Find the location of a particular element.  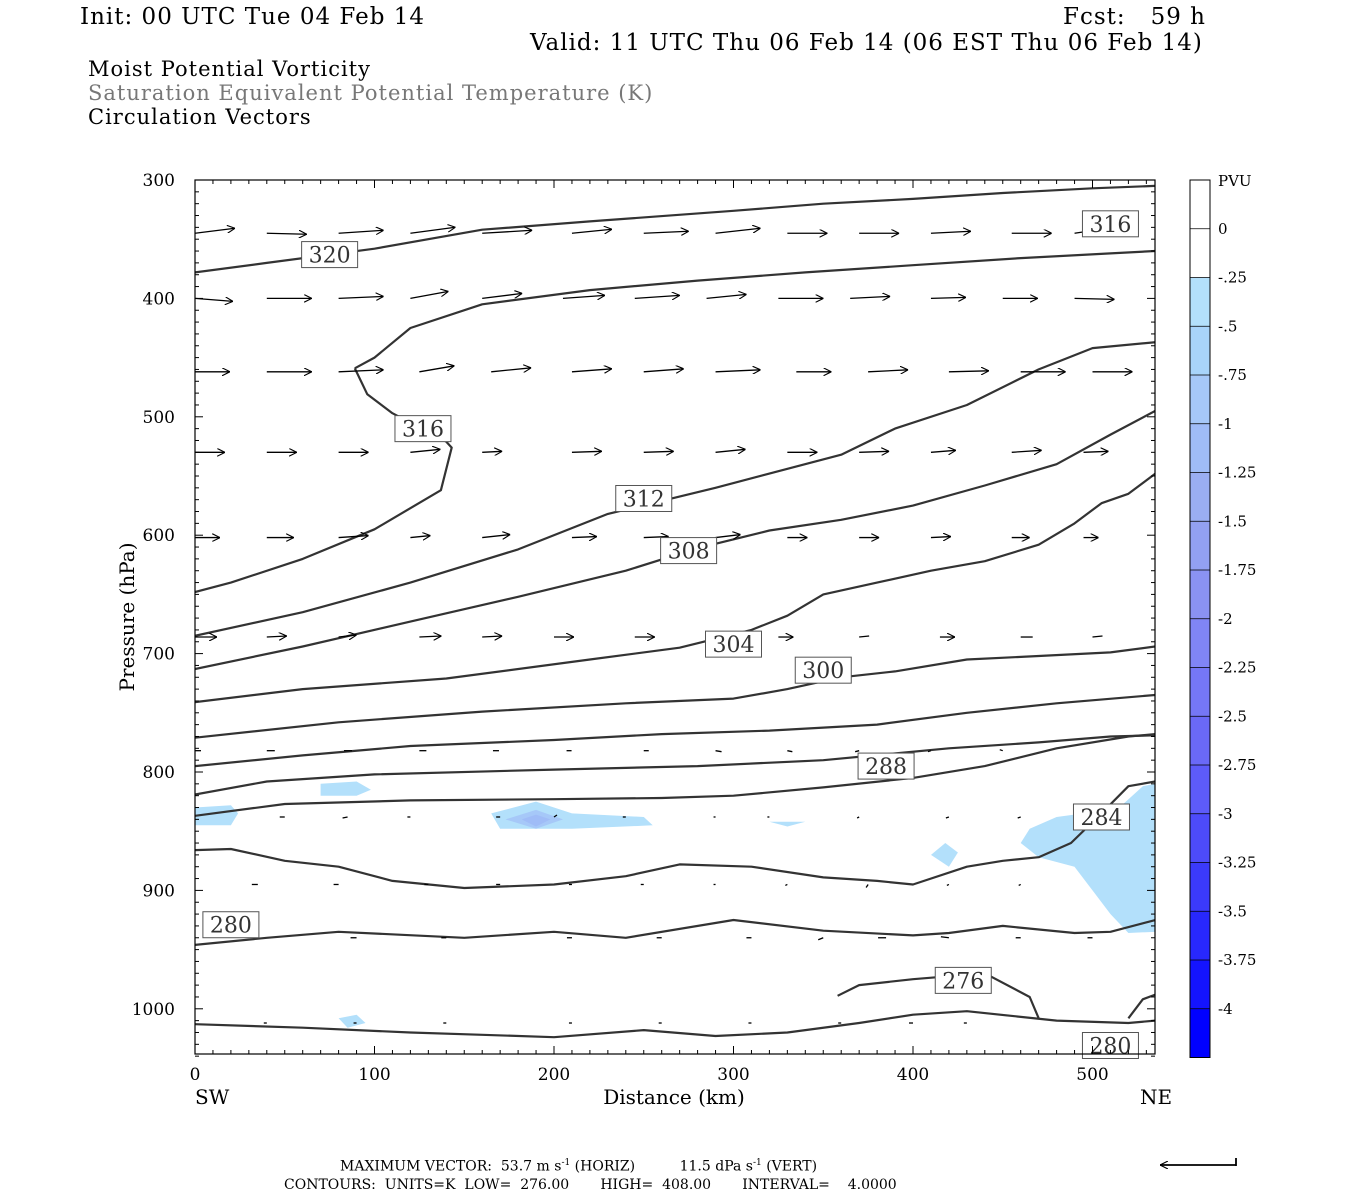

svg-text: 312 is located at coordinates (644, 499).